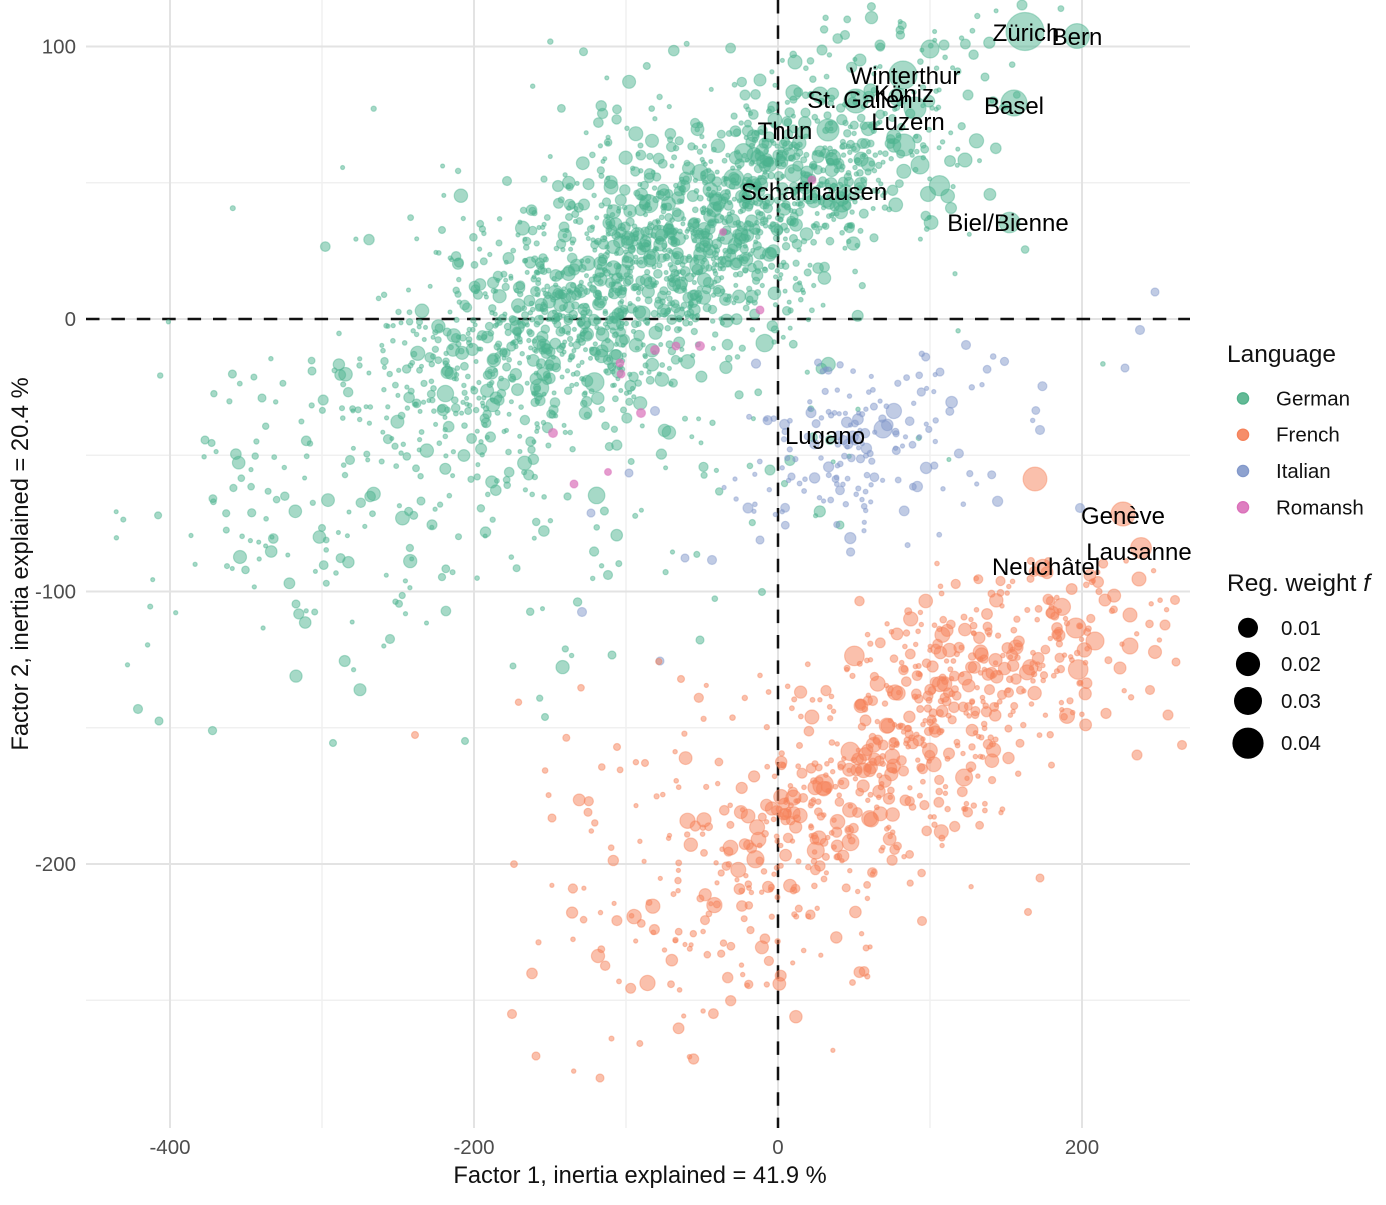  What do you see at coordinates (21, 563) in the screenshot?
I see `svg-text:Factor 2, inertia explained =: Factor 2, inertia explained = 20.4 %` at bounding box center [21, 563].